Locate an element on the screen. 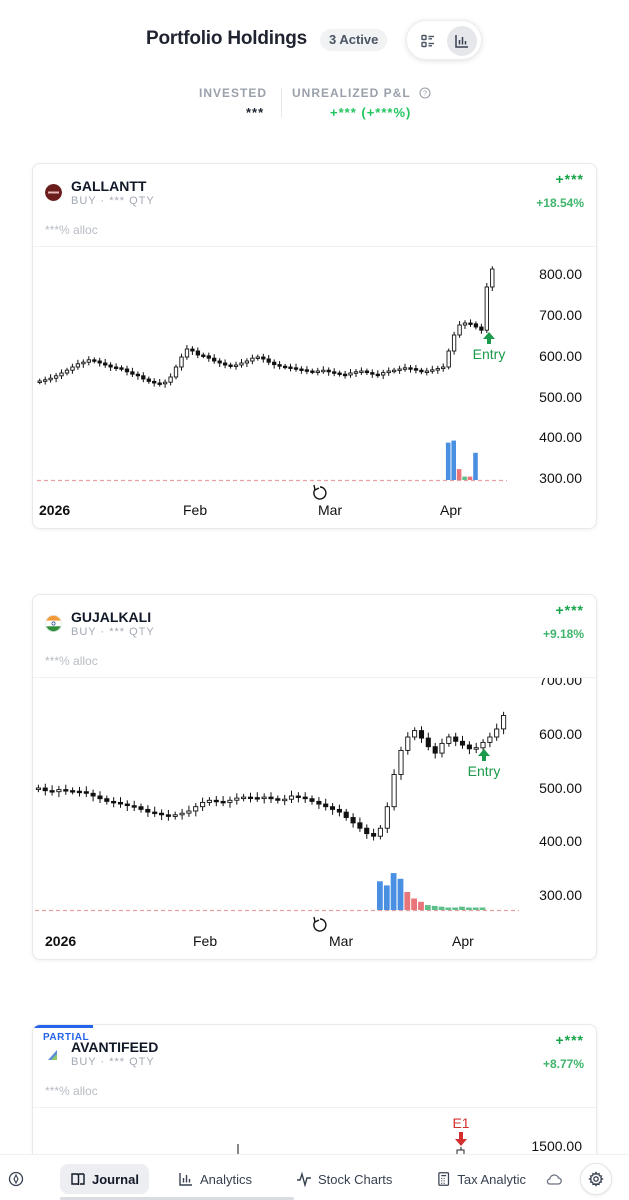 The image size is (629, 1200). cloud-sync-icon is located at coordinates (554, 1179).